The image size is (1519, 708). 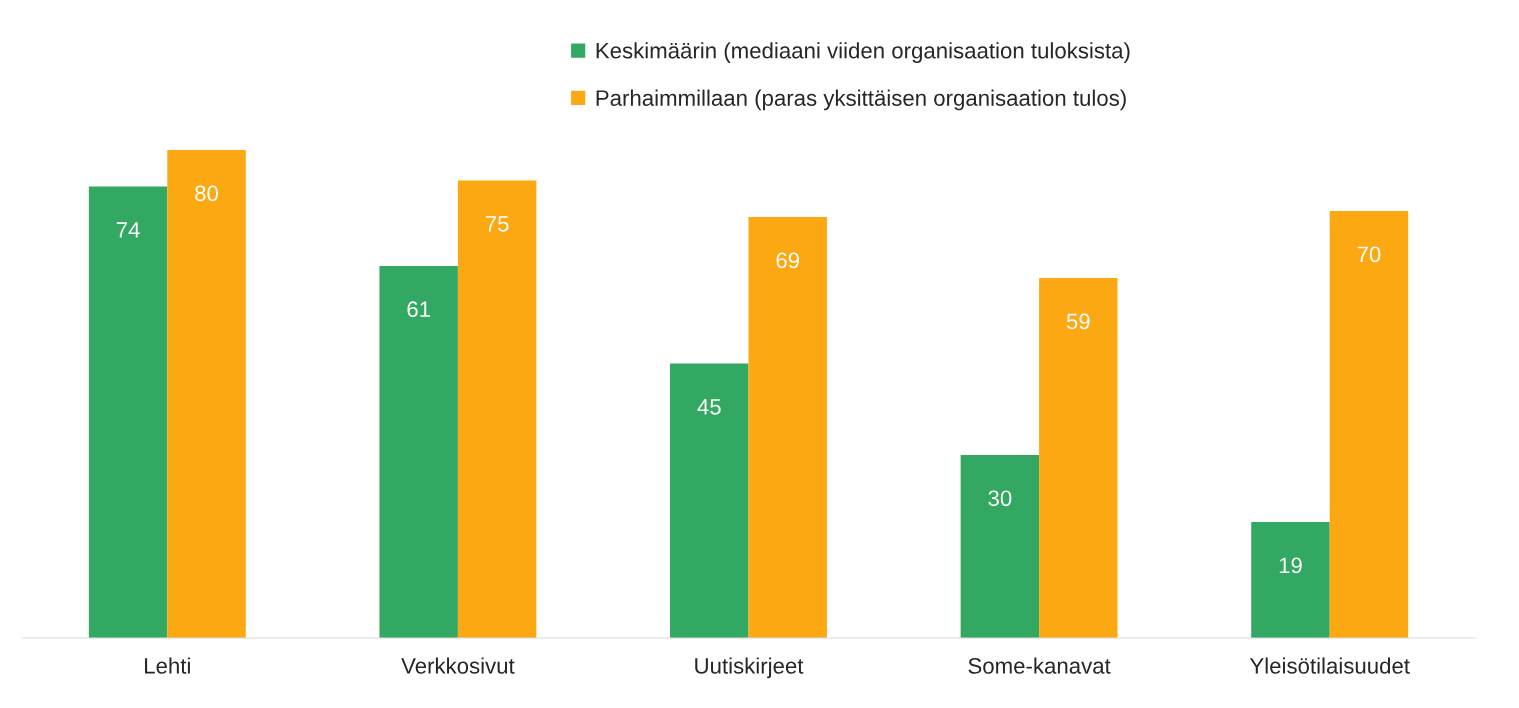 What do you see at coordinates (788, 260) in the screenshot?
I see `data-label: 69` at bounding box center [788, 260].